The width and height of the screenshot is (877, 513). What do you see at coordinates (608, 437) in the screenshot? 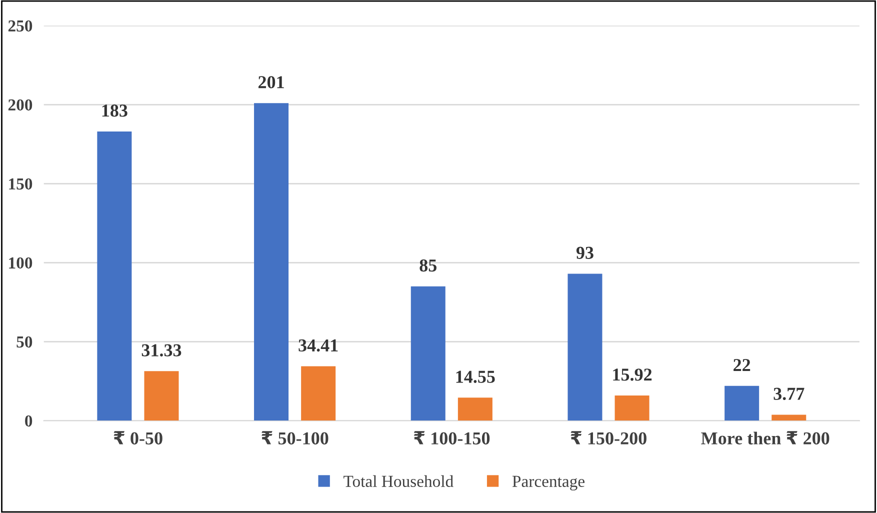
I see `x-tick-label: ₹ 150-200` at bounding box center [608, 437].